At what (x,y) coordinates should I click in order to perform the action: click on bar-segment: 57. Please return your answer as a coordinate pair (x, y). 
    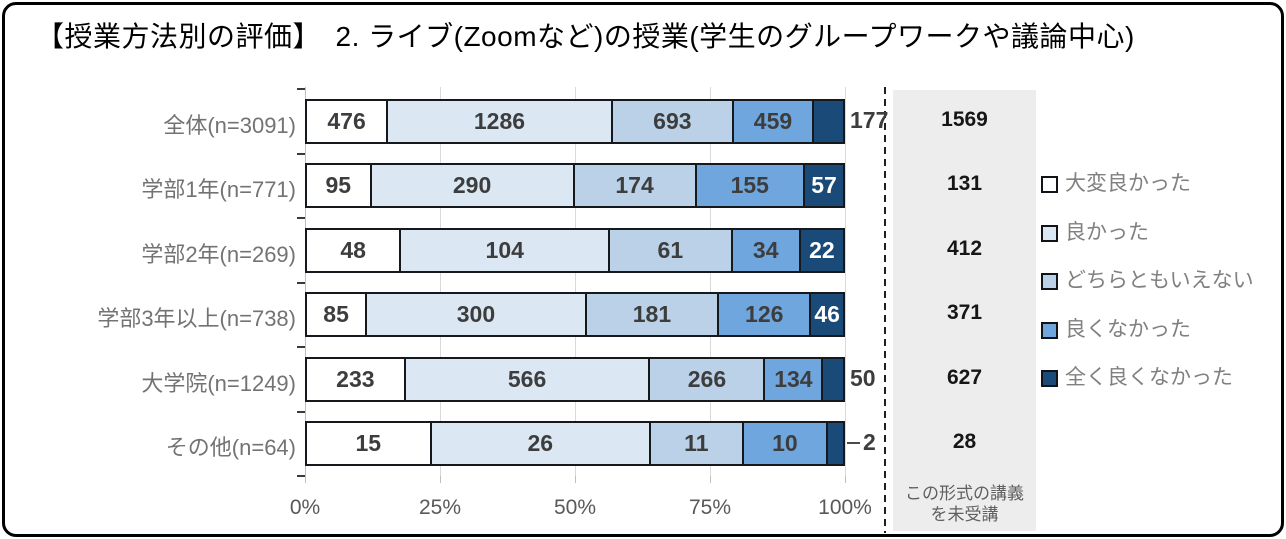
    Looking at the image, I should click on (824, 186).